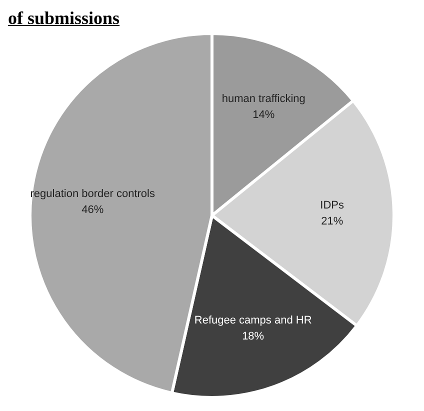 The image size is (424, 411). What do you see at coordinates (332, 222) in the screenshot?
I see `data-label: 21%` at bounding box center [332, 222].